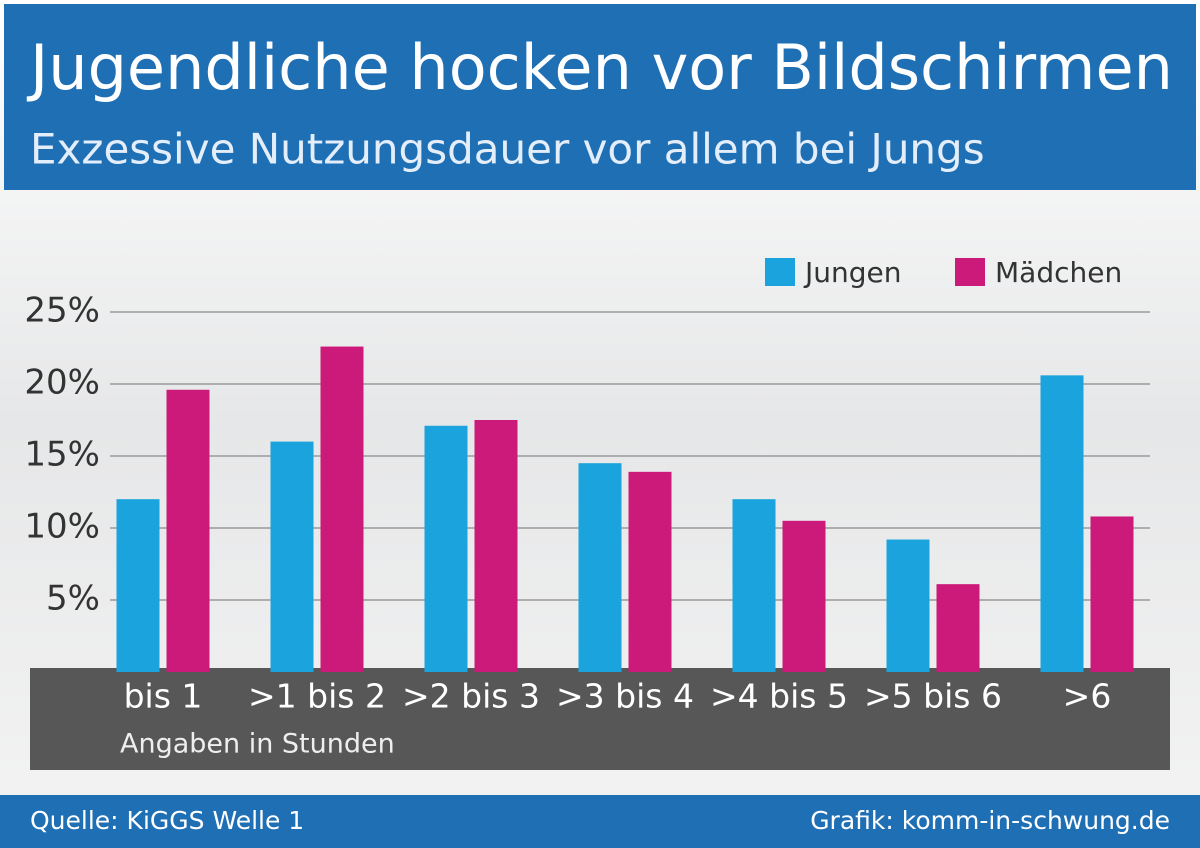 The width and height of the screenshot is (1200, 848). I want to click on x-tick-label: >1 bis 2, so click(317, 696).